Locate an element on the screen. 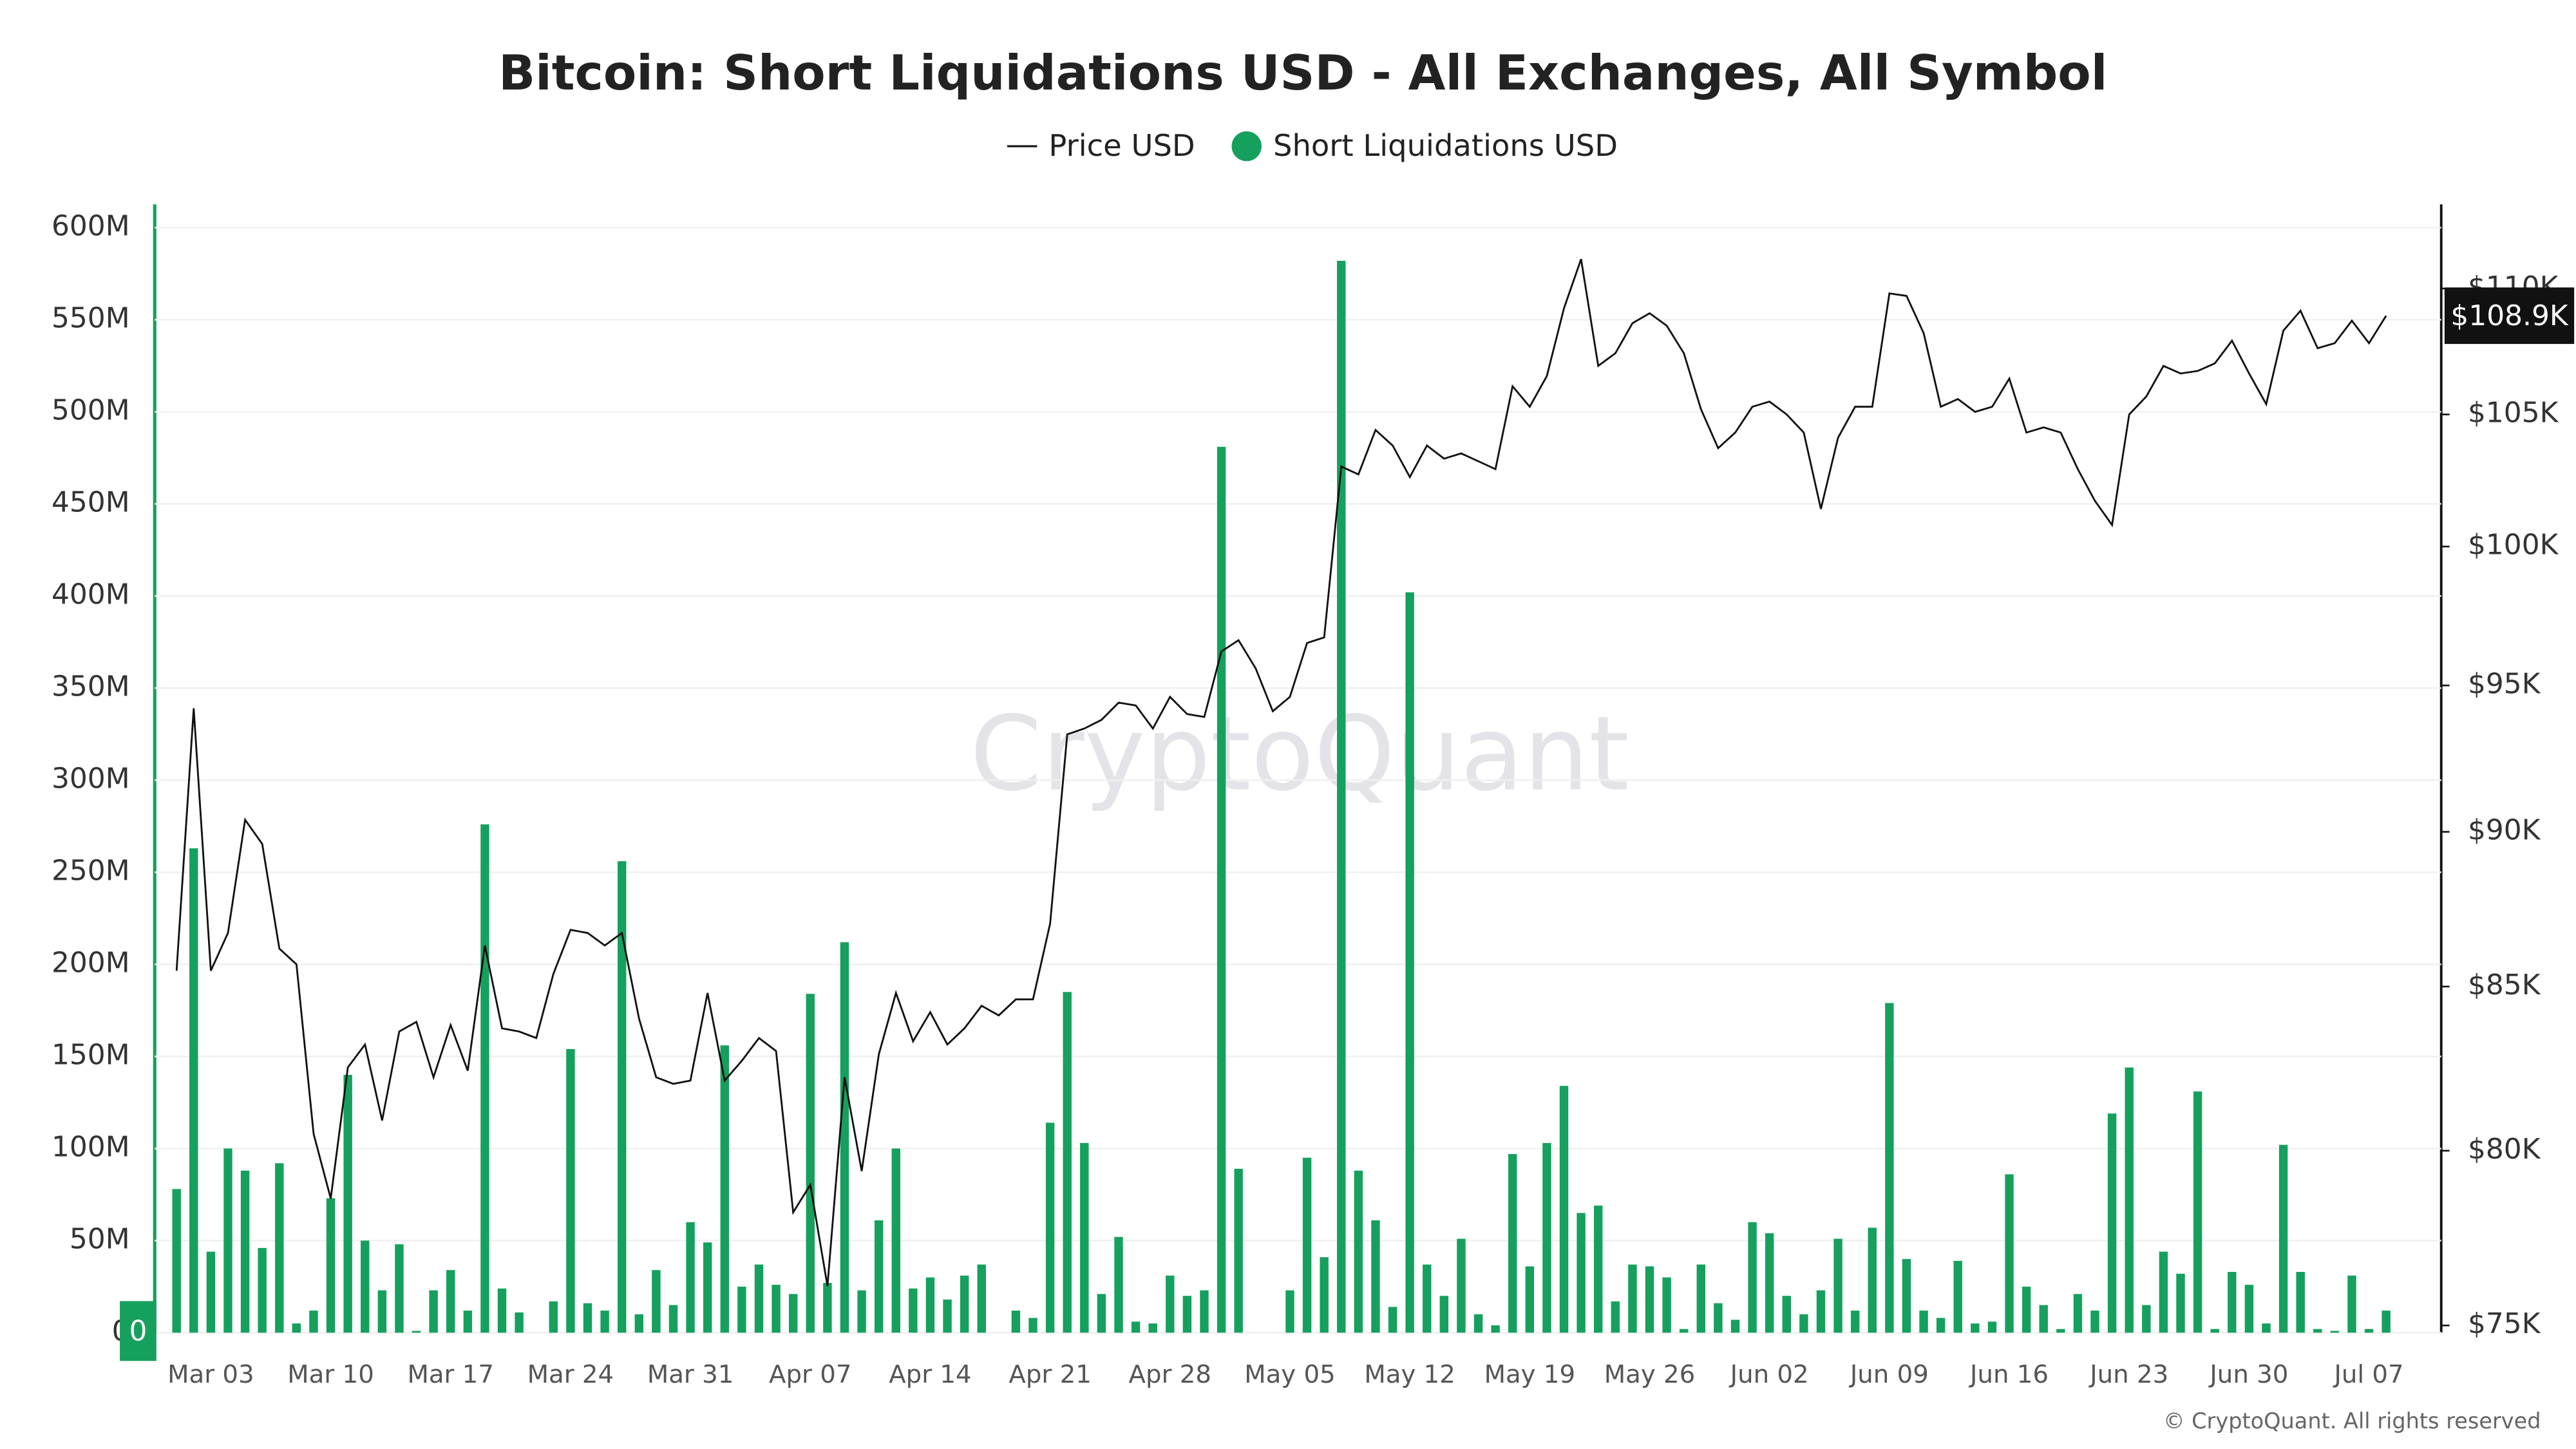 This screenshot has width=2576, height=1449. value-badge is located at coordinates (2509, 316).